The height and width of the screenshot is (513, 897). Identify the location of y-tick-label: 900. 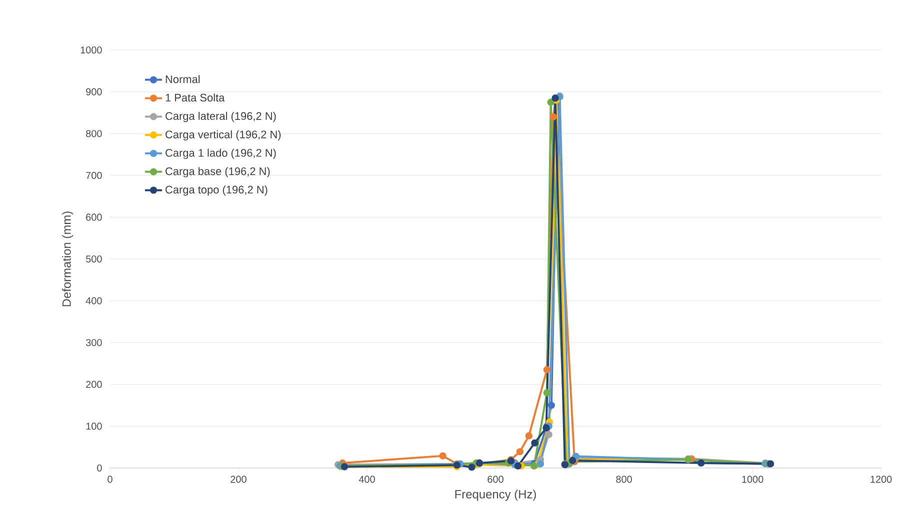
(94, 92).